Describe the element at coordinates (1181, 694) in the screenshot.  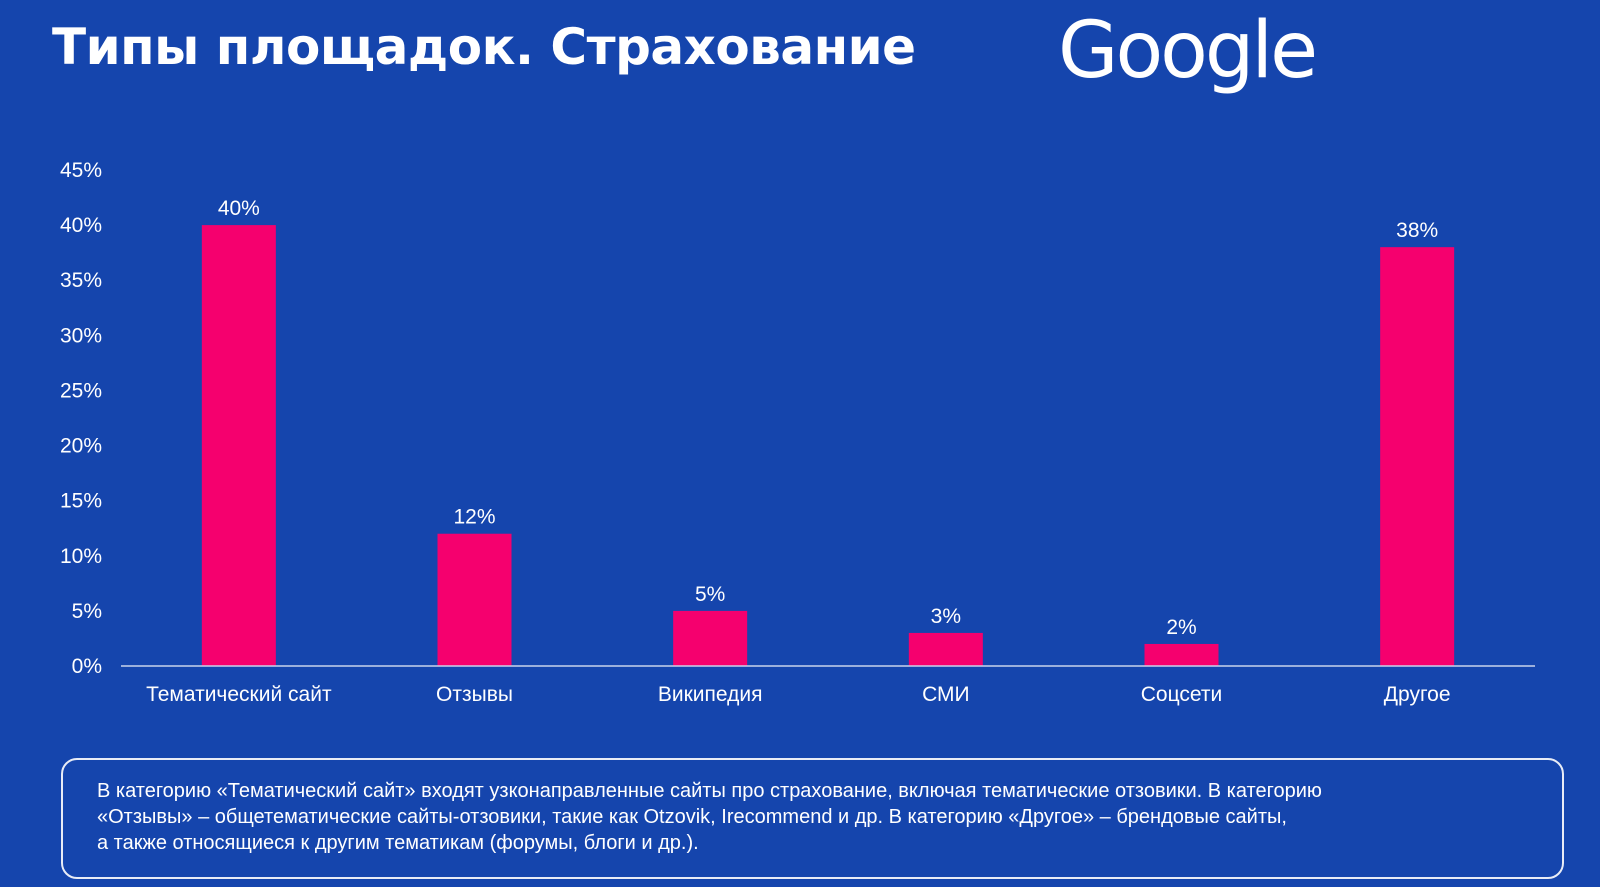
I see `x-tick-label: Соцсети` at that location.